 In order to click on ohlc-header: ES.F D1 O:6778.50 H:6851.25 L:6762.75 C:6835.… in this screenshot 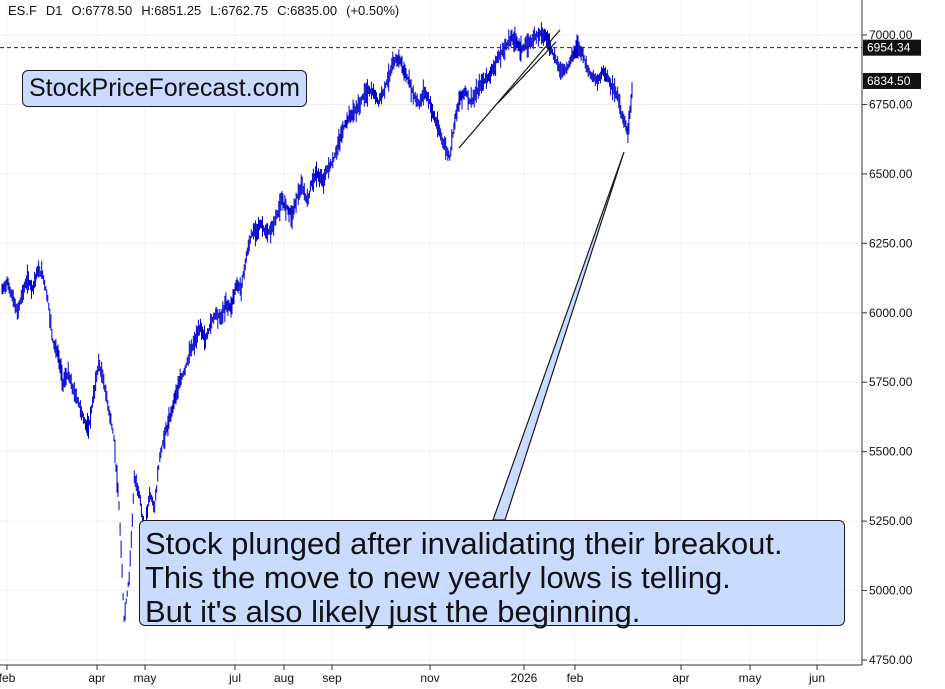, I will do `click(208, 10)`.